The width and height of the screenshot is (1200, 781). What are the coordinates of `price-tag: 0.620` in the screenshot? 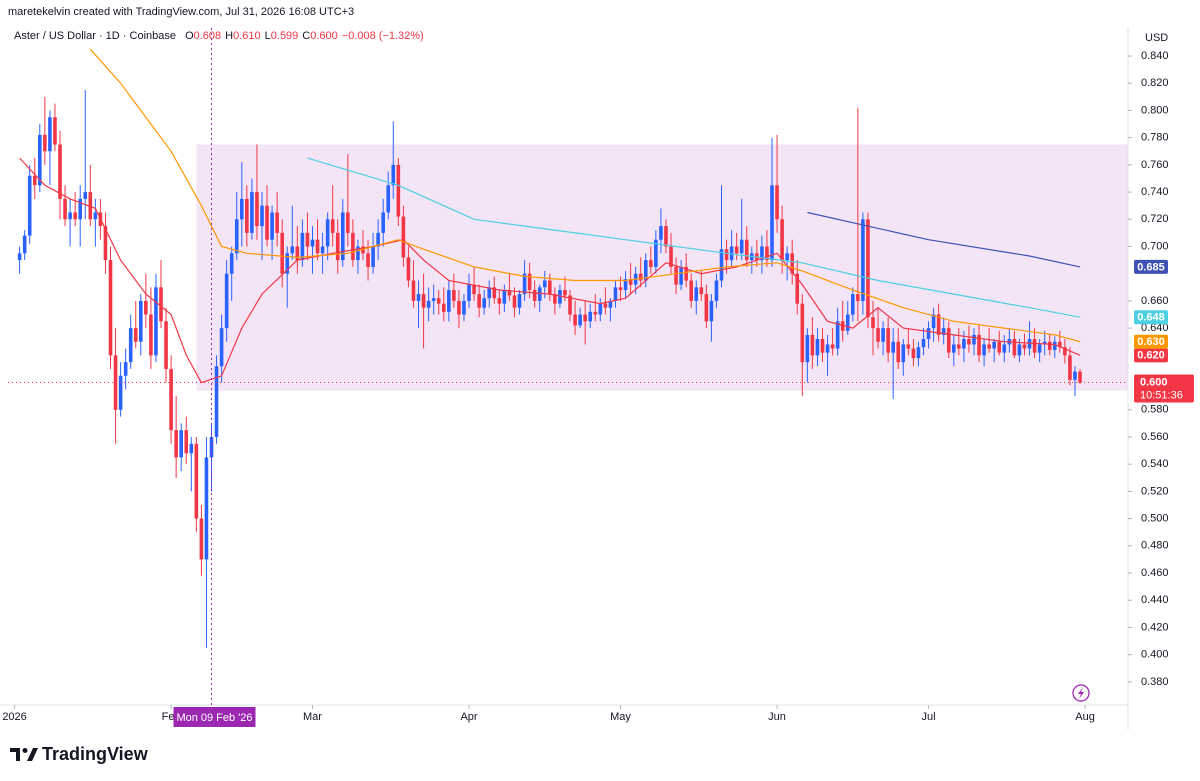 It's located at (1151, 356).